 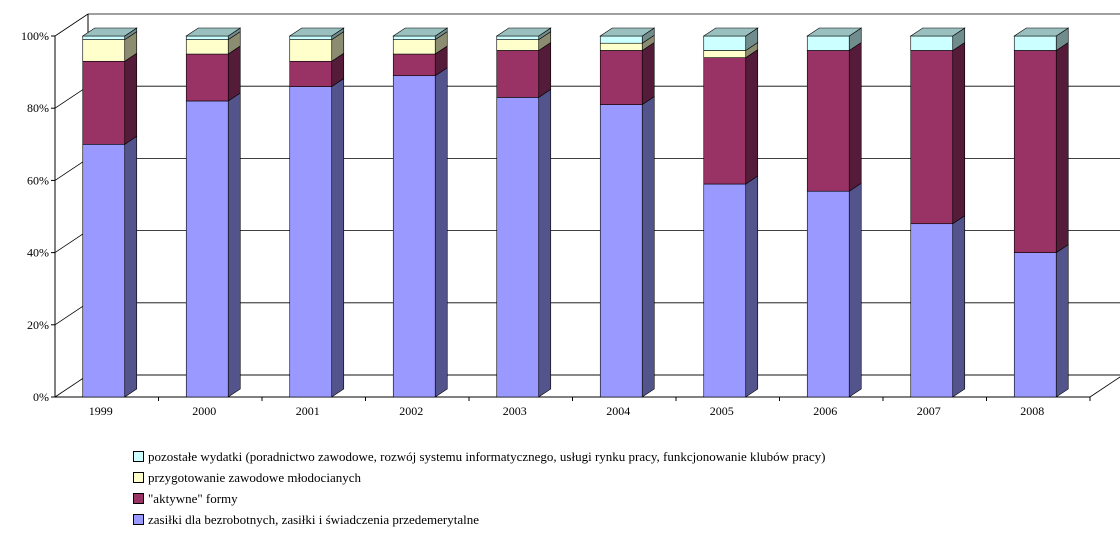 I want to click on x-tick-label: 2000, so click(x=204, y=411).